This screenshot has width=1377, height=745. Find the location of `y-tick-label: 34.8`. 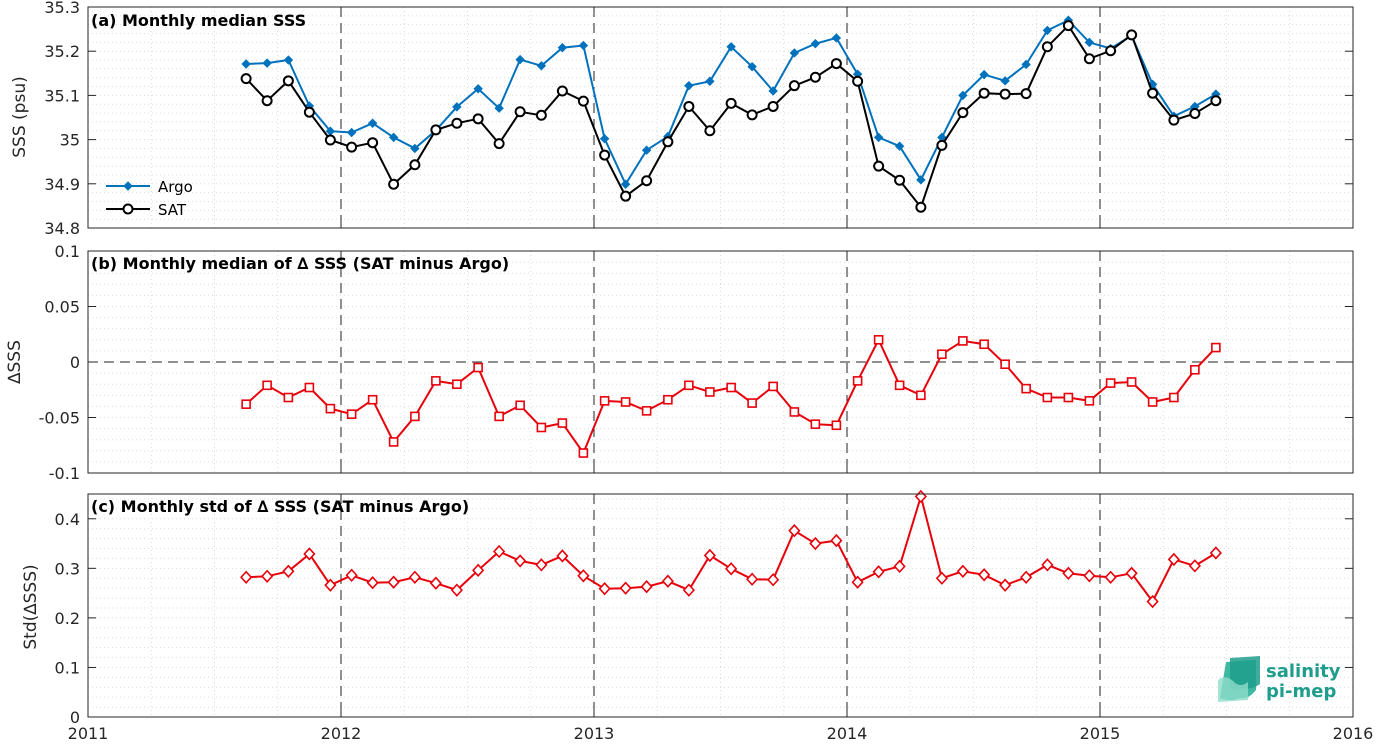

y-tick-label: 34.8 is located at coordinates (62, 228).